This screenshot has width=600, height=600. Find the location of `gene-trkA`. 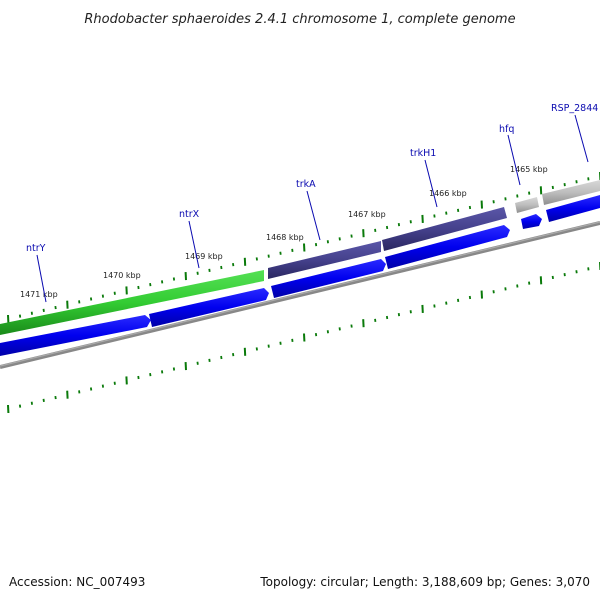

gene-trkA is located at coordinates (324, 260).